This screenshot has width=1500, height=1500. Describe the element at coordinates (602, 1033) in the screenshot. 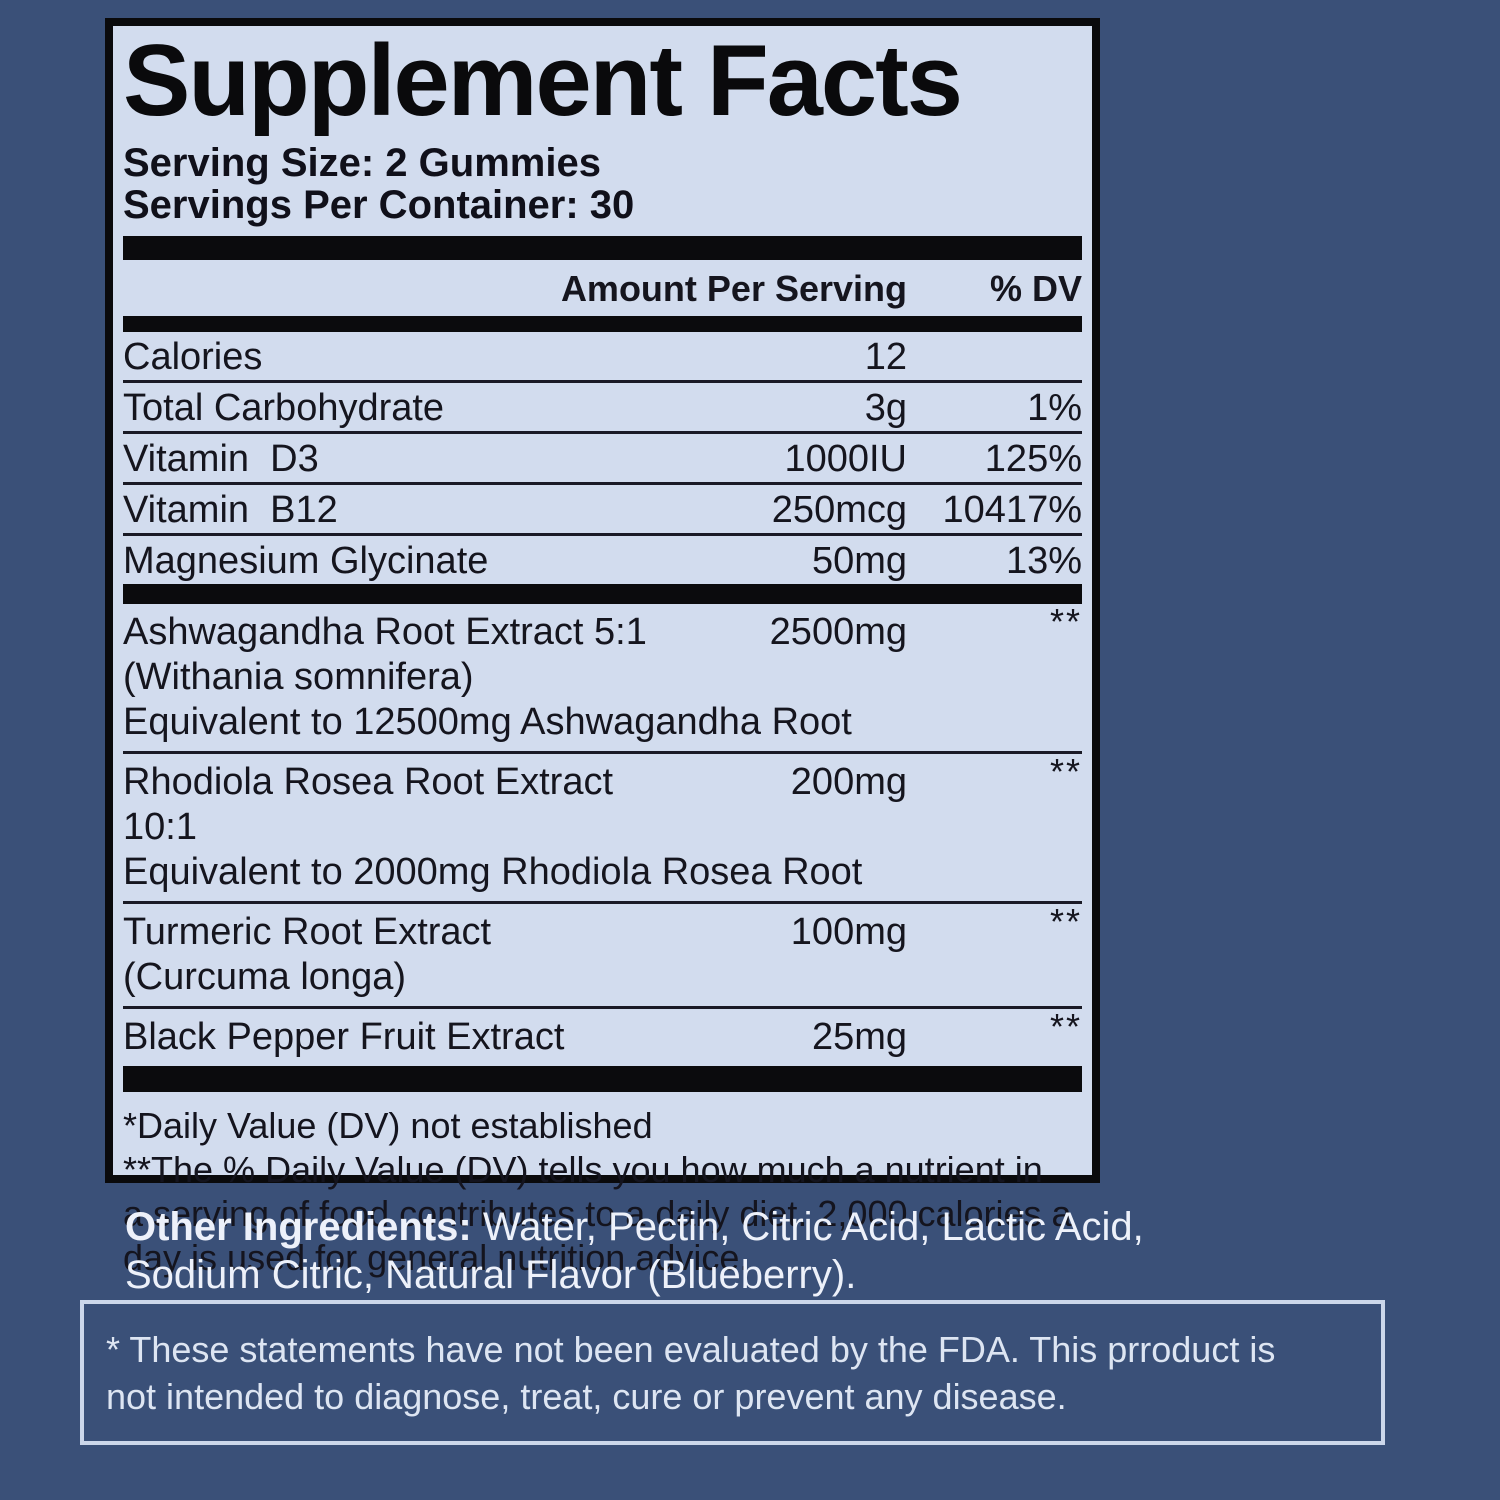

I see `ingredient-main-line: Black Pepper Fruit Extract 25mg **` at that location.